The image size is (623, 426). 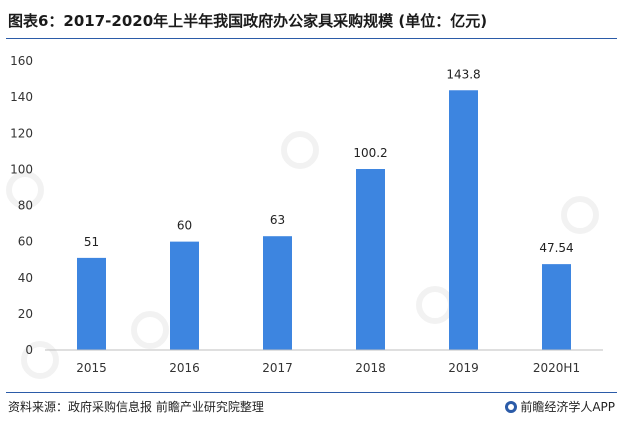 What do you see at coordinates (184, 368) in the screenshot?
I see `x-tick-label: 2016` at bounding box center [184, 368].